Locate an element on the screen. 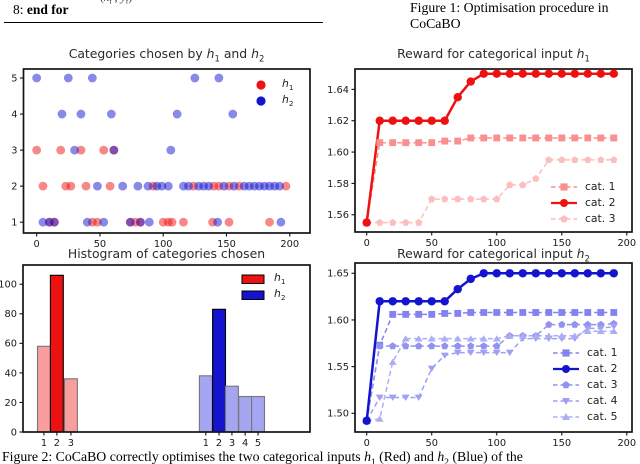 The image size is (640, 464). legend-item-cat-1: cat. 1 is located at coordinates (584, 353).